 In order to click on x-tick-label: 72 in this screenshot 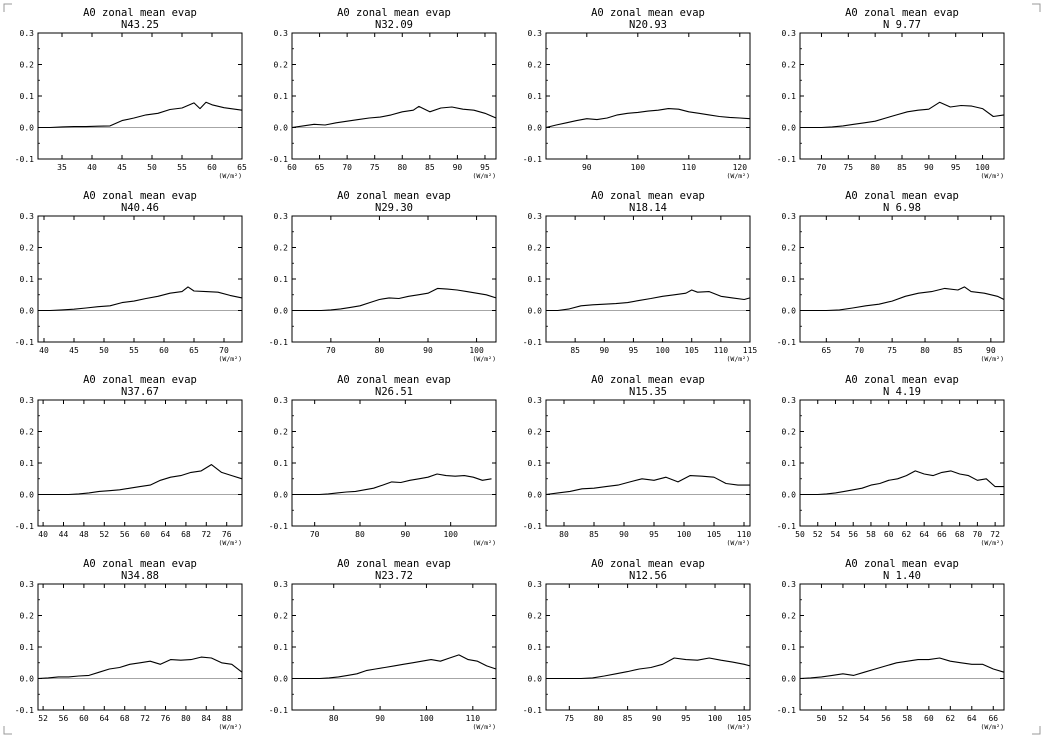, I will do `click(145, 718)`.